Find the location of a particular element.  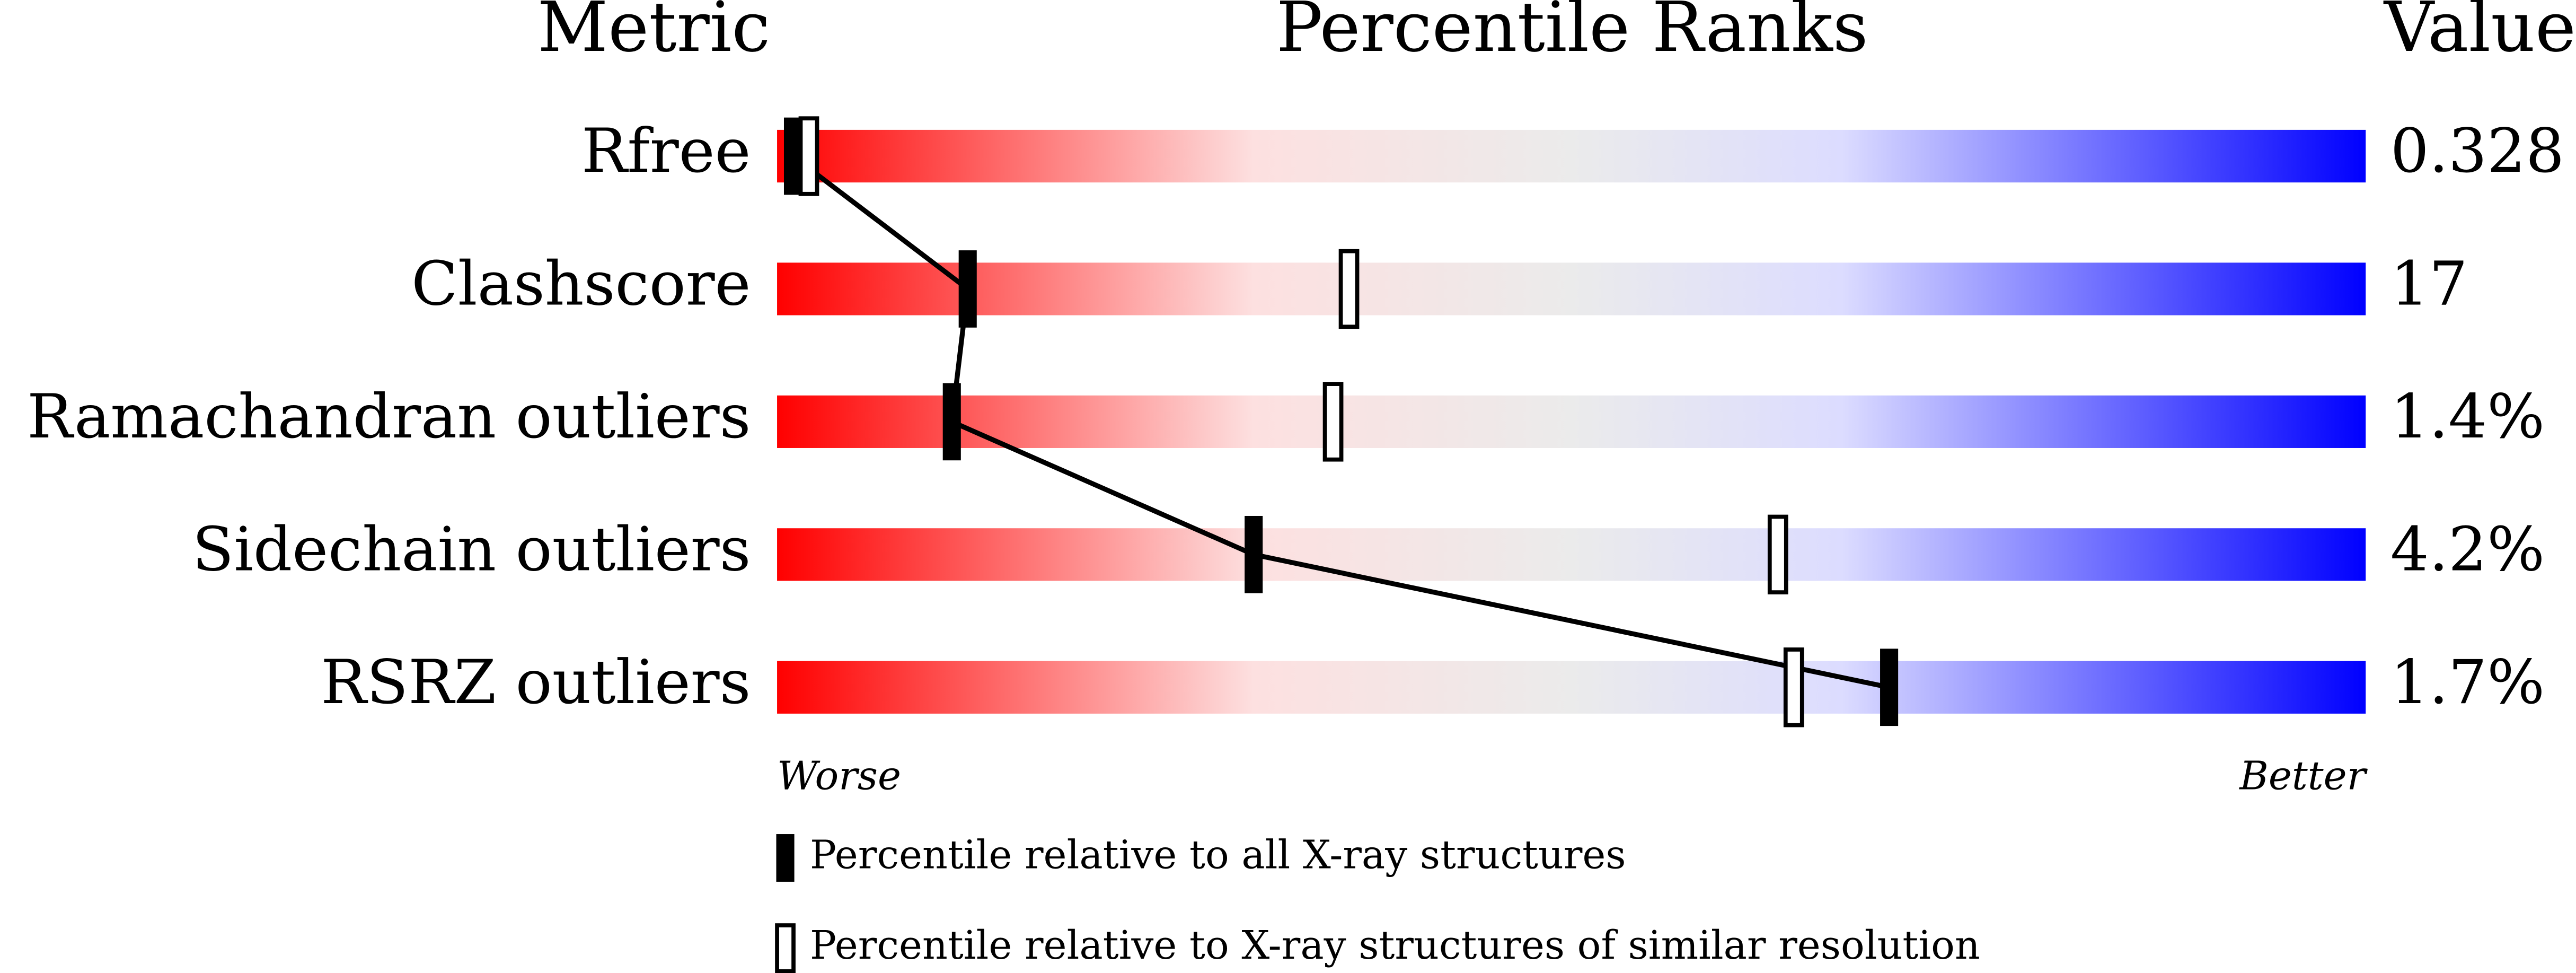

metric-value: 4.2% is located at coordinates (2467, 549).